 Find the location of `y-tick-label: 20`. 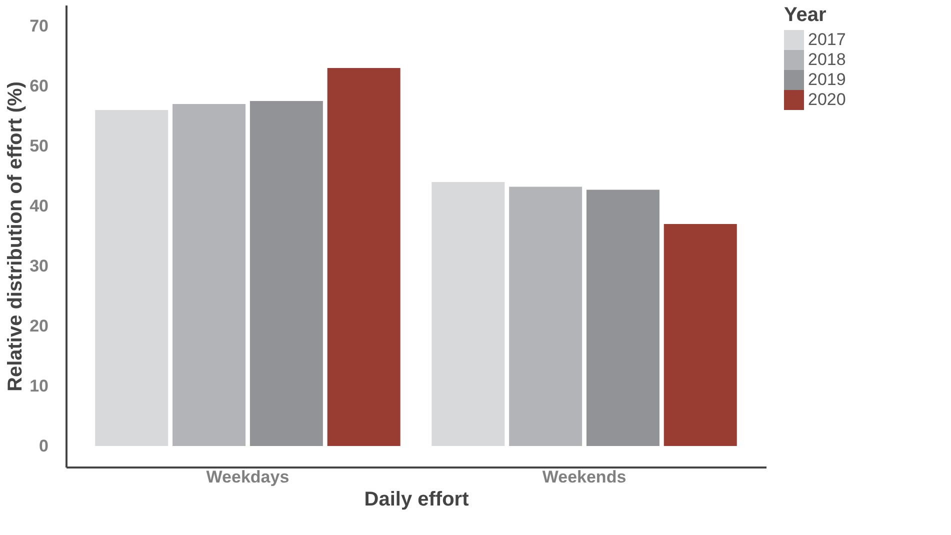

y-tick-label: 20 is located at coordinates (39, 326).